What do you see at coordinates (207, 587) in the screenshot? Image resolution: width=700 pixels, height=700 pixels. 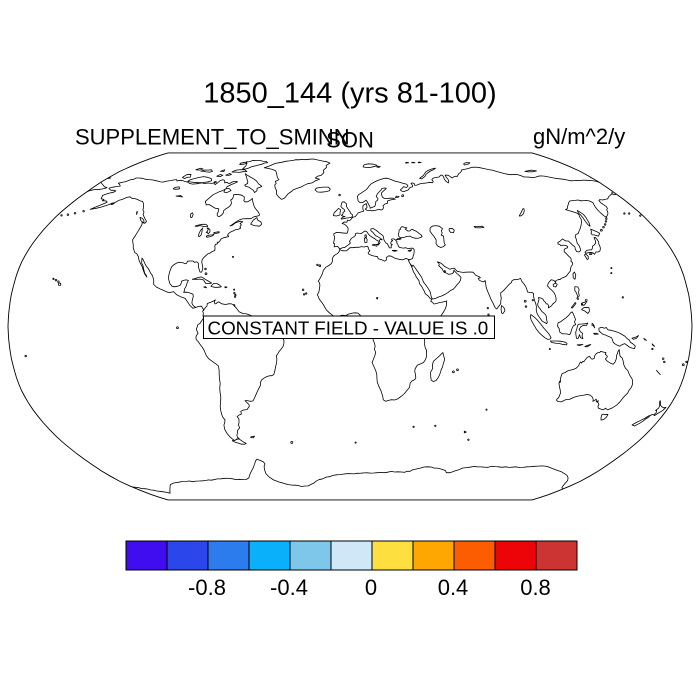 I see `svg-text: -0.8` at bounding box center [207, 587].